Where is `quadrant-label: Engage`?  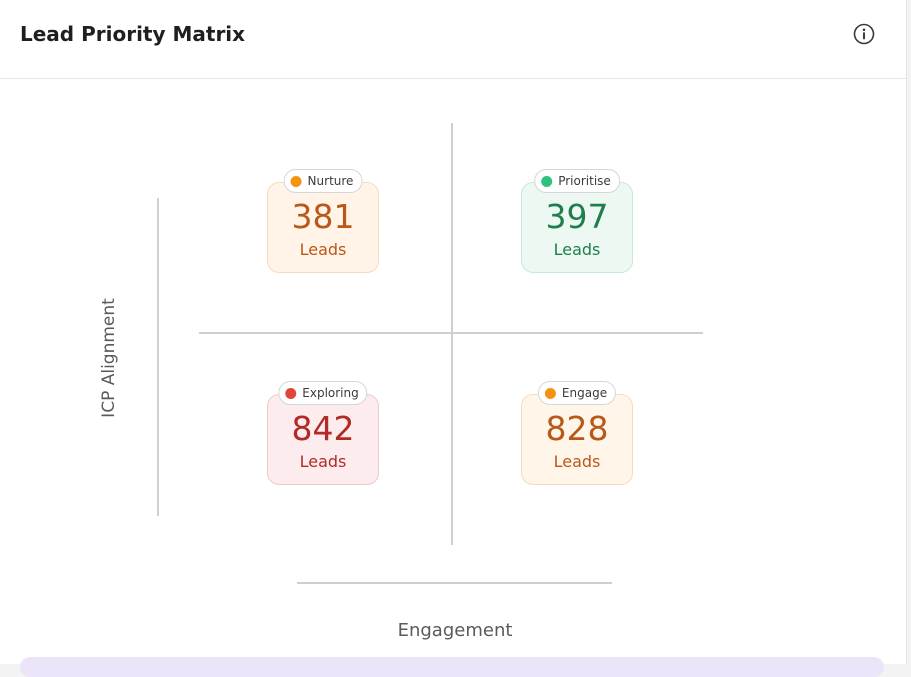
quadrant-label: Engage is located at coordinates (584, 393).